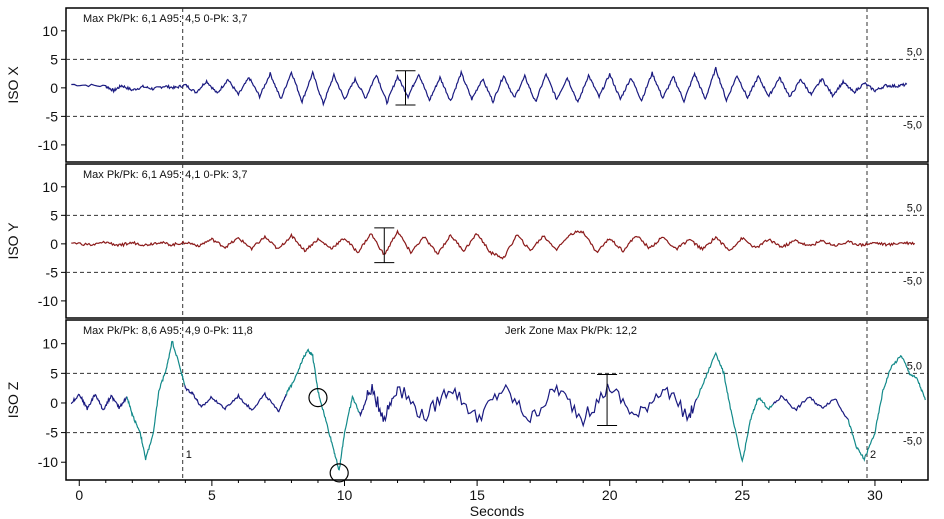 The width and height of the screenshot is (944, 519). Describe the element at coordinates (212, 495) in the screenshot. I see `x-tick-label: 5` at that location.